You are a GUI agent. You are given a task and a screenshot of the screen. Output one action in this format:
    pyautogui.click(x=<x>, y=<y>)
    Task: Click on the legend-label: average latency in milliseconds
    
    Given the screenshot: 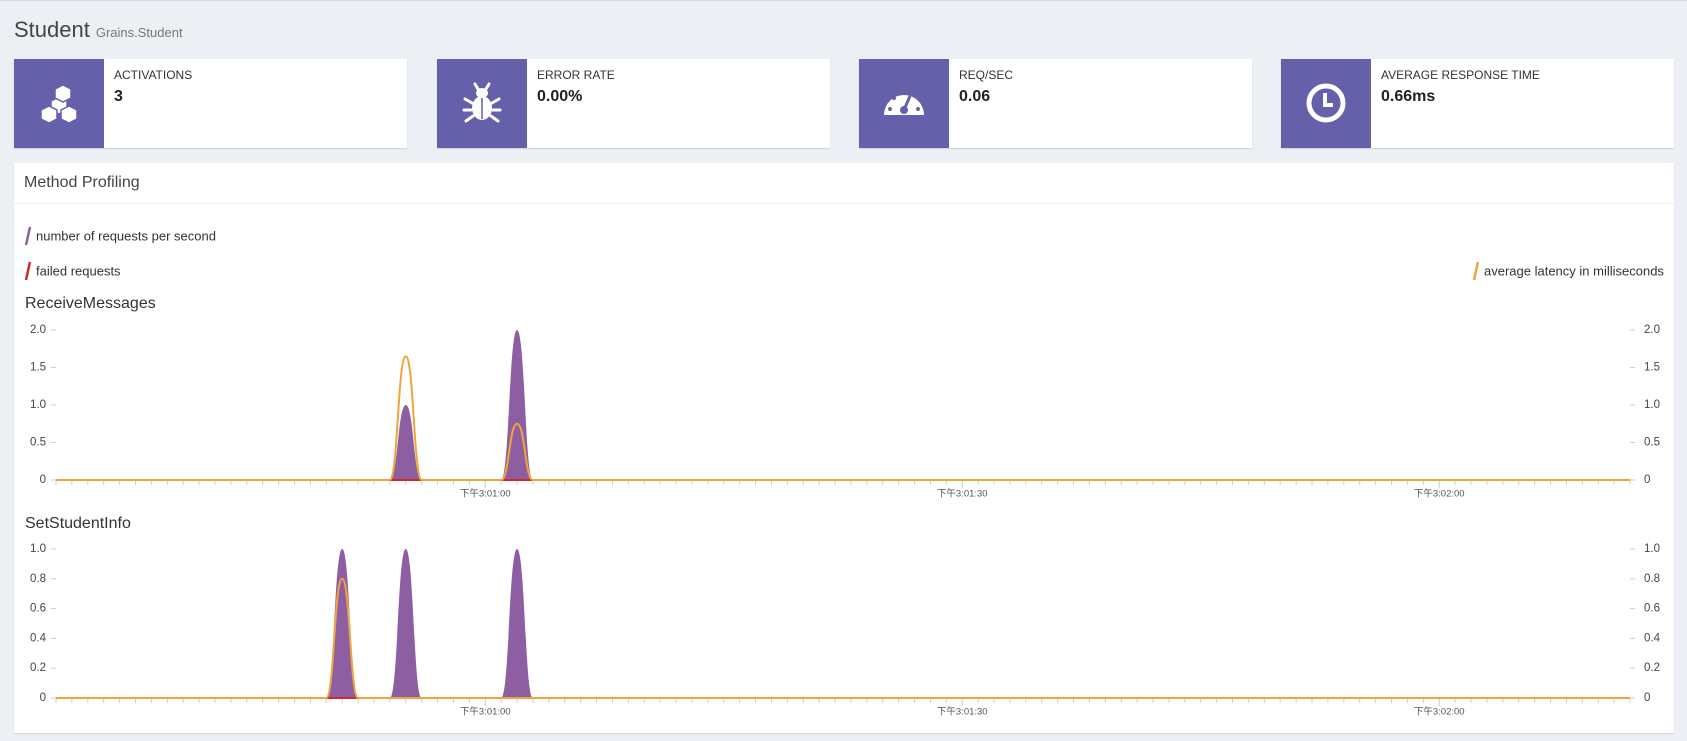 What is the action you would take?
    pyautogui.click(x=1574, y=270)
    